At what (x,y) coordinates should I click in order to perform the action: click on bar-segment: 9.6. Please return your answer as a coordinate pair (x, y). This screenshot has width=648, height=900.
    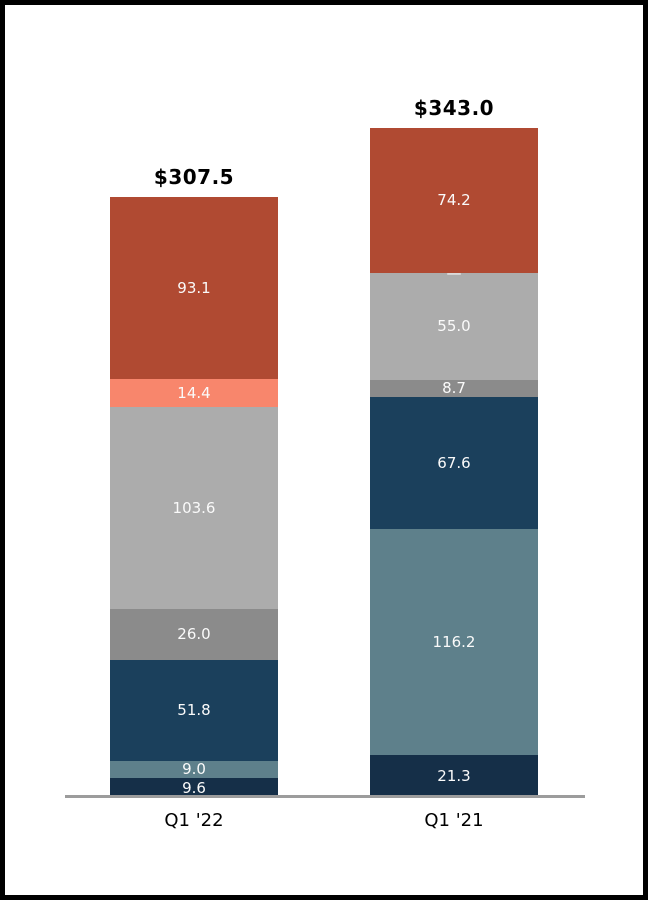
    Looking at the image, I should click on (194, 787).